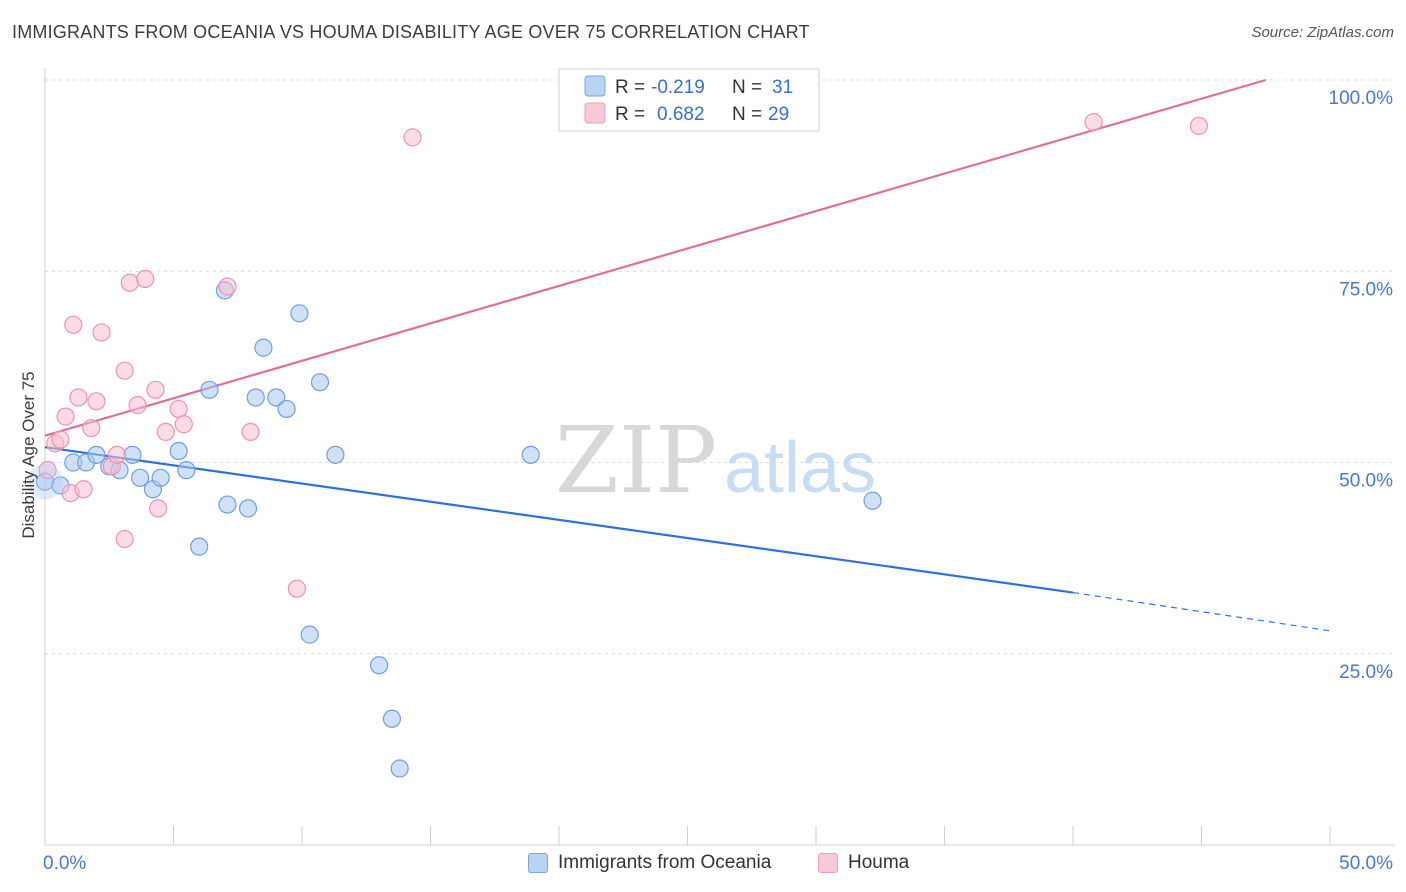  What do you see at coordinates (45, 481) in the screenshot?
I see `point-oceania-cluster` at bounding box center [45, 481].